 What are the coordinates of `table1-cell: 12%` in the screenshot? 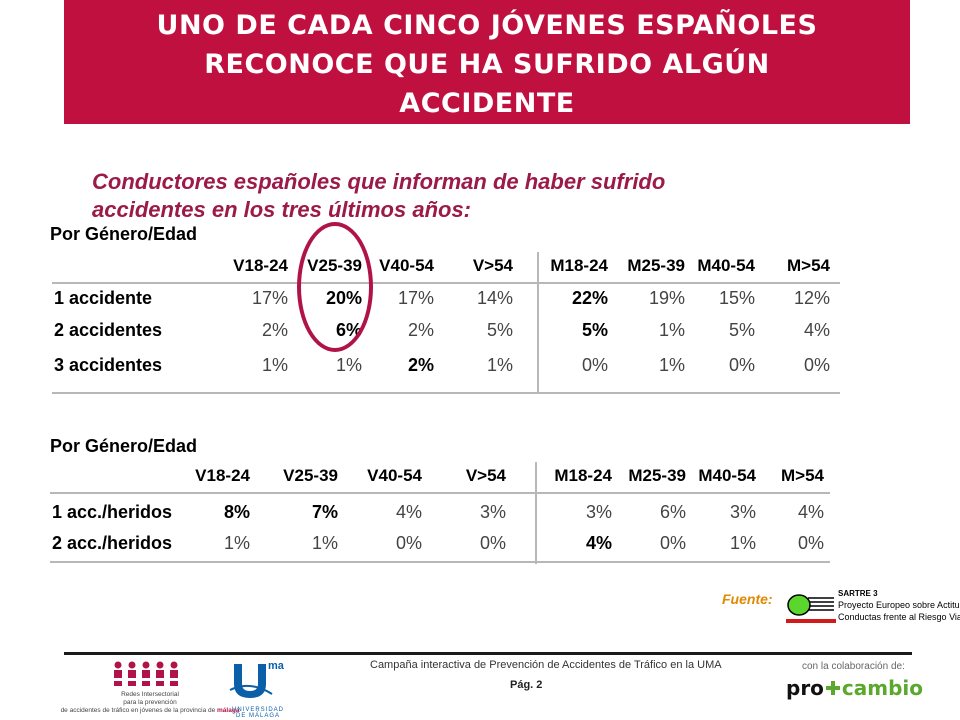 It's located at (811, 298).